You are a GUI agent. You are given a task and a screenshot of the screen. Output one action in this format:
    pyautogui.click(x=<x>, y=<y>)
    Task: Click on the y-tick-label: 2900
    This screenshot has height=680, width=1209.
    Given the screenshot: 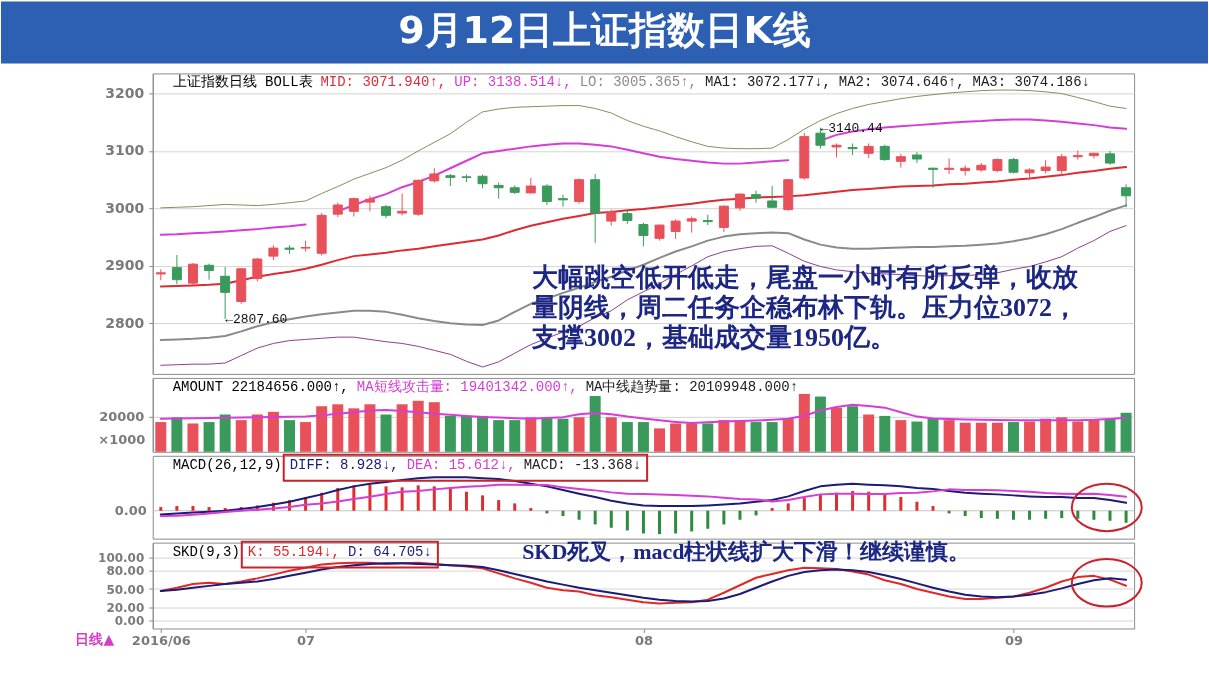 What is the action you would take?
    pyautogui.click(x=125, y=265)
    